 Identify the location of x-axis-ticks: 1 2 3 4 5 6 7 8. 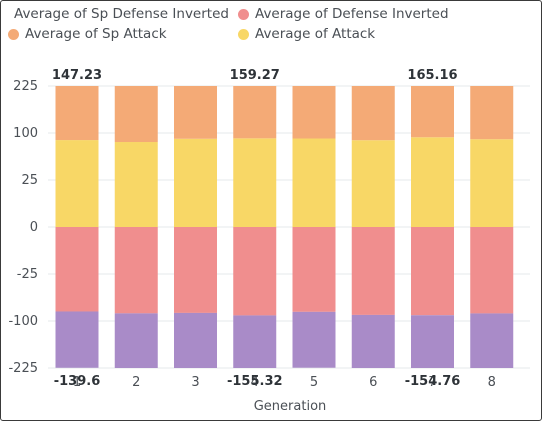
(284, 382).